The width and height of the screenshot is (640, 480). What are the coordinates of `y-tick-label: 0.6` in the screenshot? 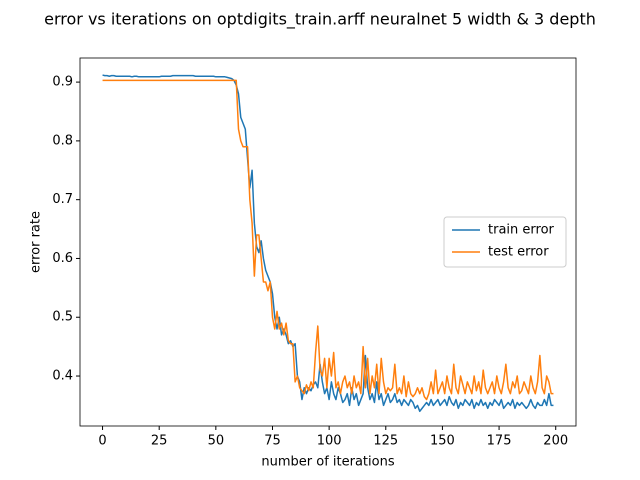 It's located at (62, 258).